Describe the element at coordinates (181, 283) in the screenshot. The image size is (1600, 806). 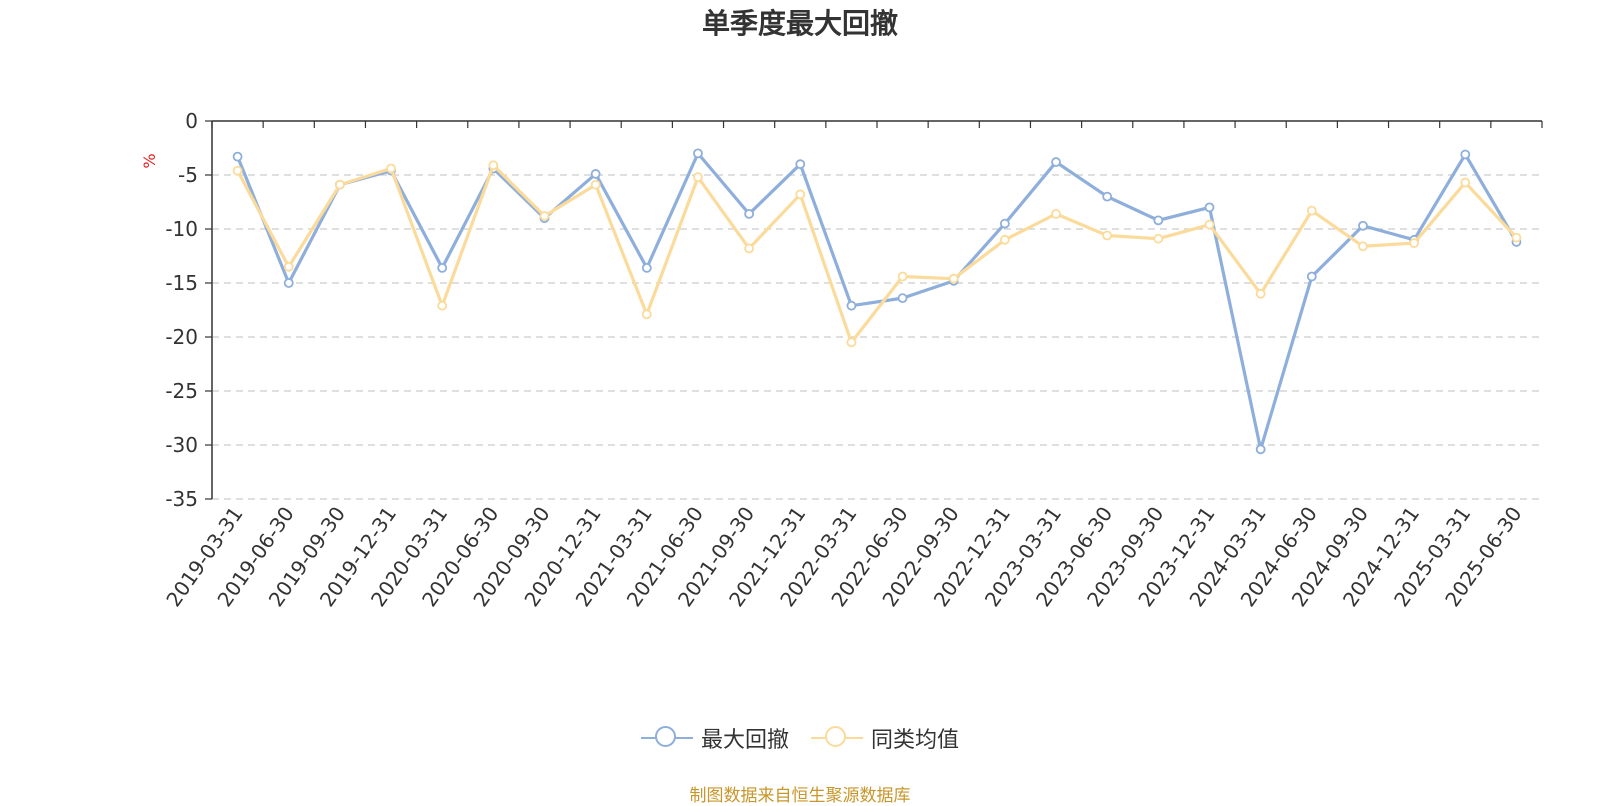
I see `y-tick-label: -15` at that location.